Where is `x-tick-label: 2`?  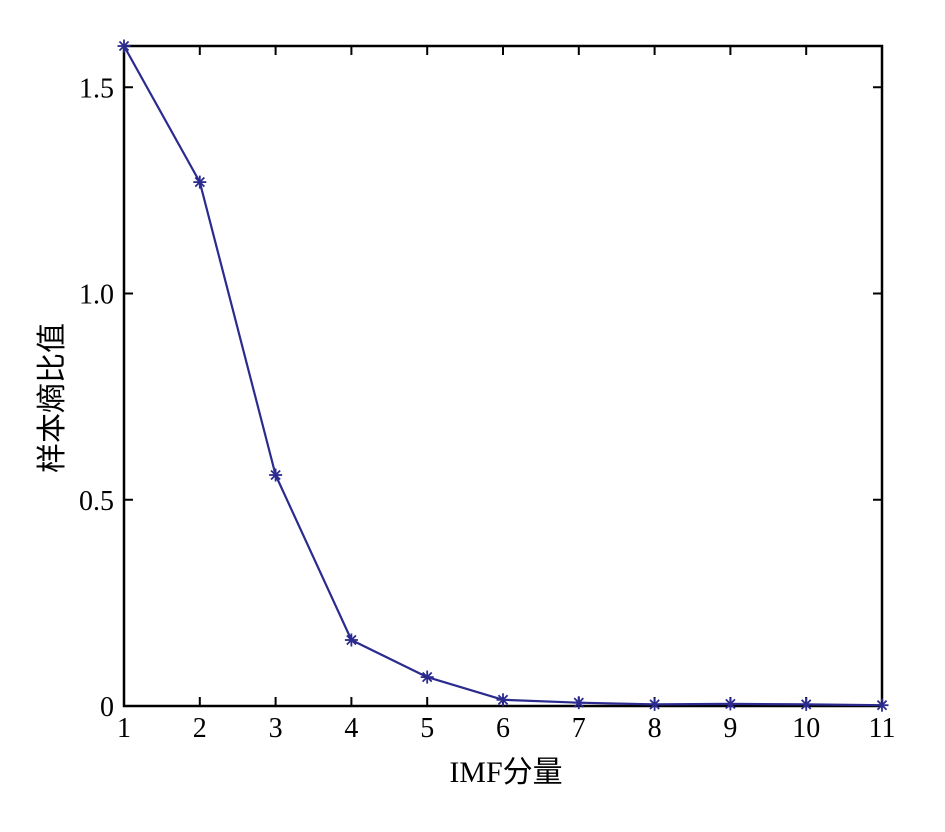
x-tick-label: 2 is located at coordinates (200, 728).